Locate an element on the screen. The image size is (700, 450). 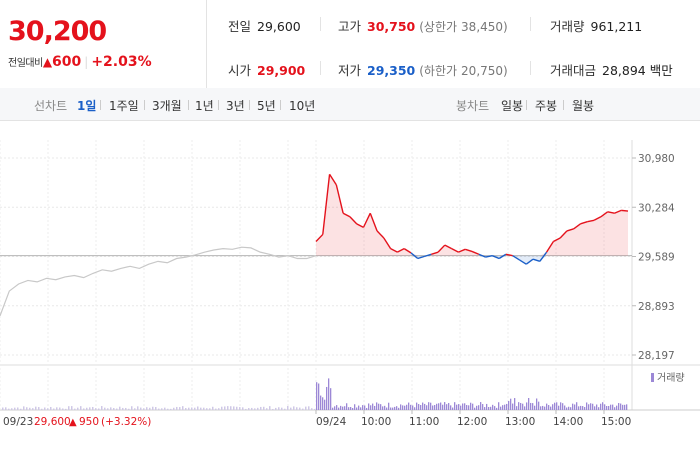
prev-day-series is located at coordinates (158, 281).